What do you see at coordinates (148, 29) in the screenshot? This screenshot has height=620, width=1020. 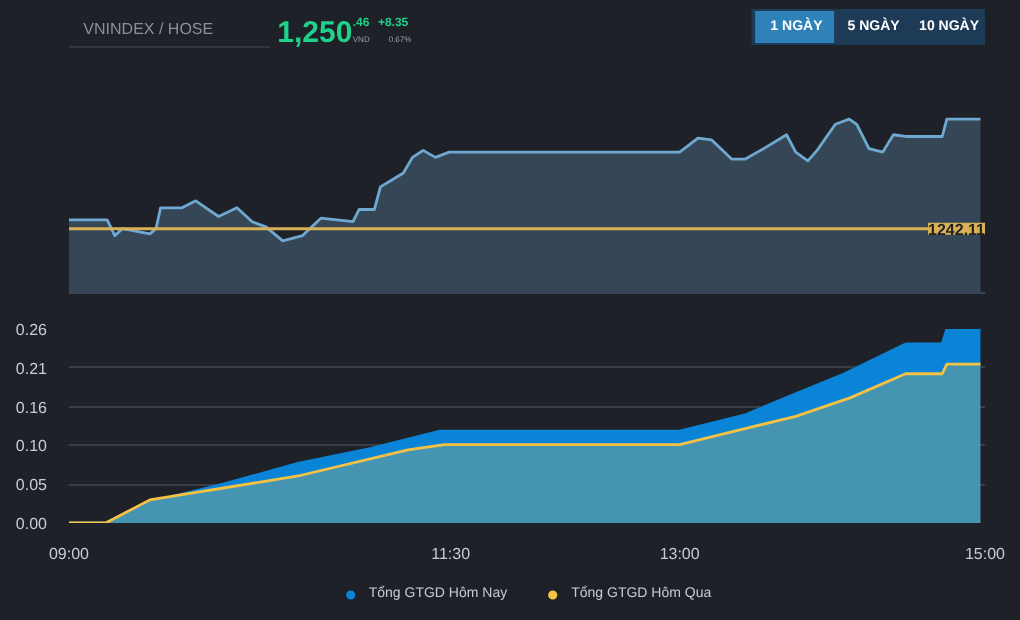 I see `chart-title: VNINDEX / HOSE` at bounding box center [148, 29].